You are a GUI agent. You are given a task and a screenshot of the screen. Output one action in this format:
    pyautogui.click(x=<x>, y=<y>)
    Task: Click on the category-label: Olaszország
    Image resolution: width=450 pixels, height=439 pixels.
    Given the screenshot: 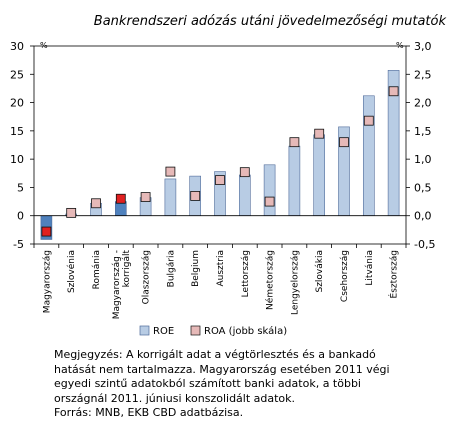 What is the action you would take?
    pyautogui.click(x=147, y=277)
    